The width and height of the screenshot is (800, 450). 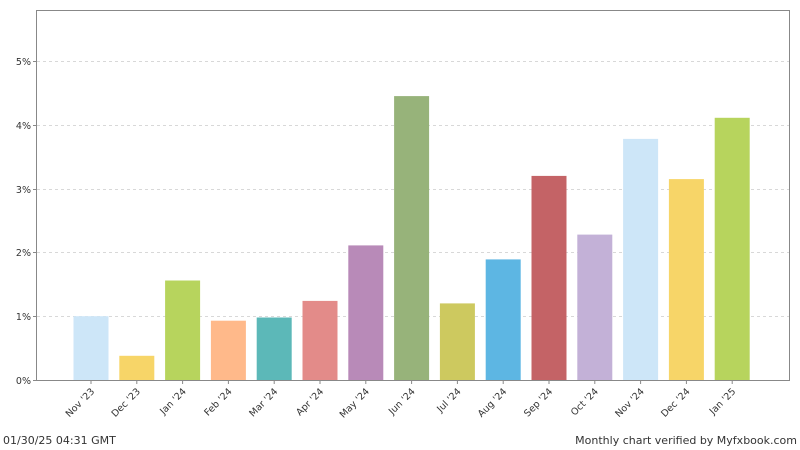 What do you see at coordinates (23, 381) in the screenshot?
I see `y-tick-label: 0%` at bounding box center [23, 381].